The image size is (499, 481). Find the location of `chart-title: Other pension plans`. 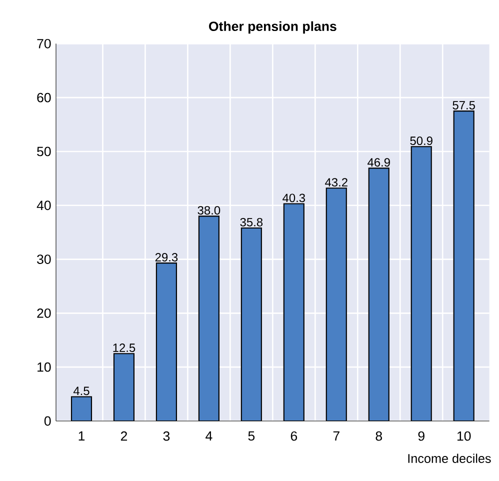

chart-title: Other pension plans is located at coordinates (272, 27).